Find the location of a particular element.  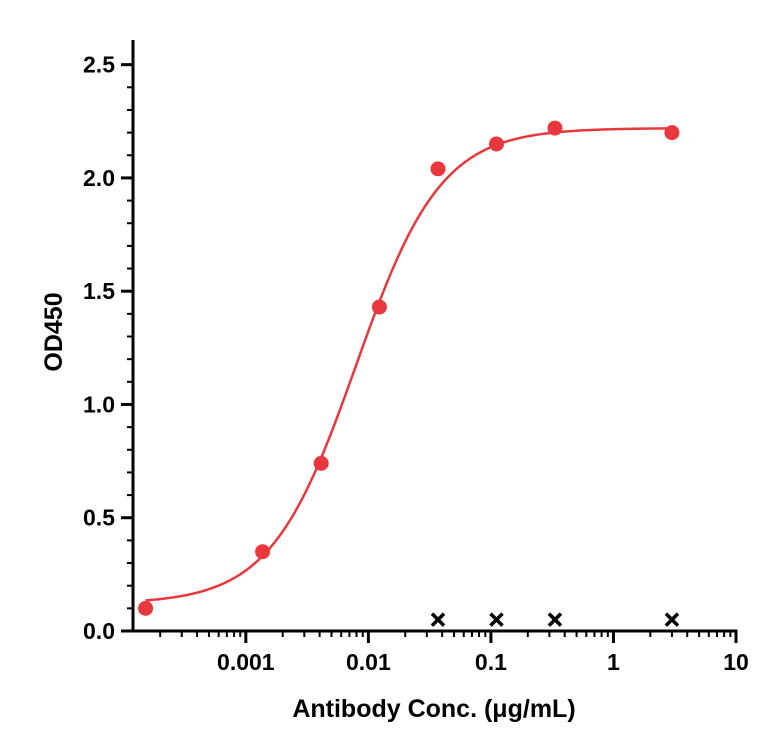

y-tick-label: 0.5 is located at coordinates (99, 518).